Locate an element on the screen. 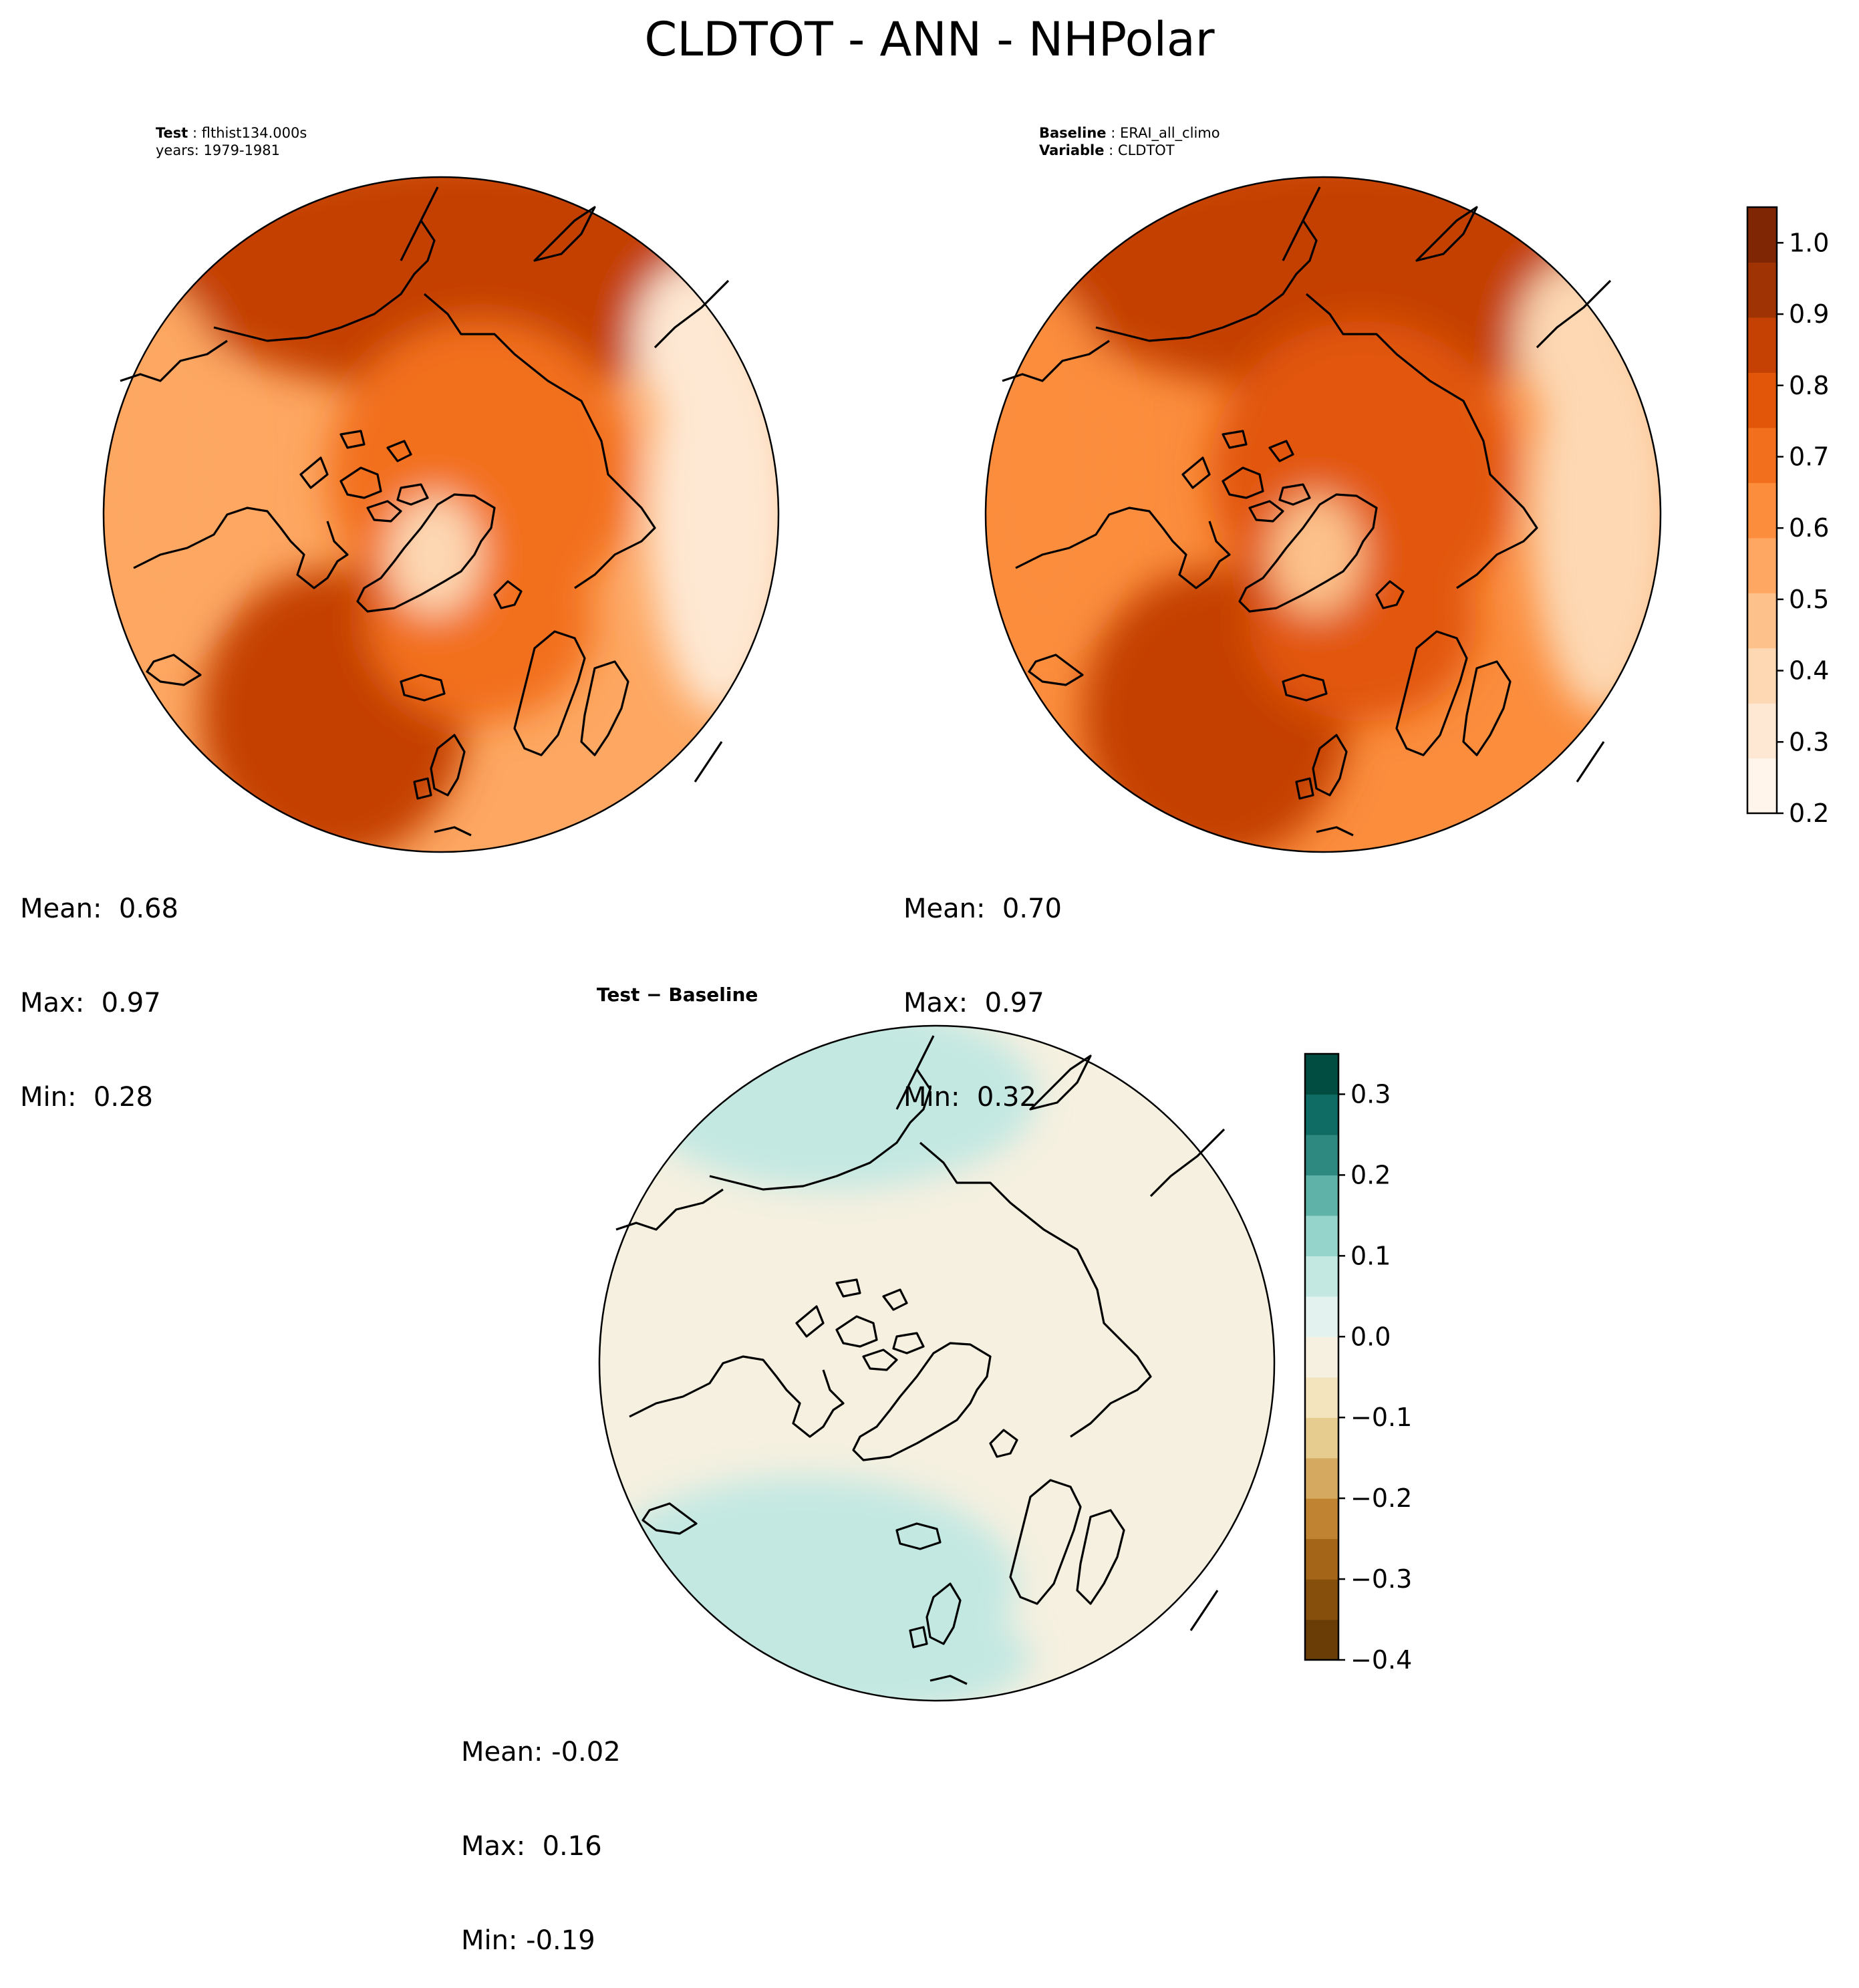  diff-mean: Mean: -0.02 is located at coordinates (541, 1752).